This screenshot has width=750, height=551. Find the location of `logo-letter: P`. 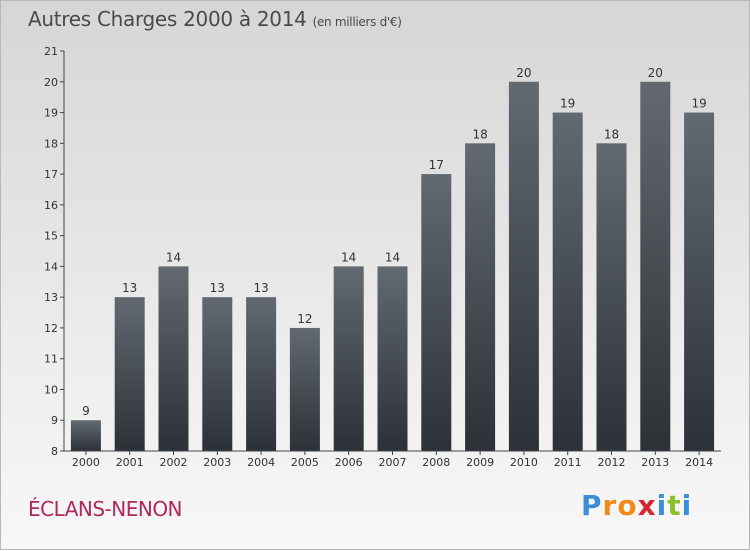

logo-letter: P is located at coordinates (592, 505).